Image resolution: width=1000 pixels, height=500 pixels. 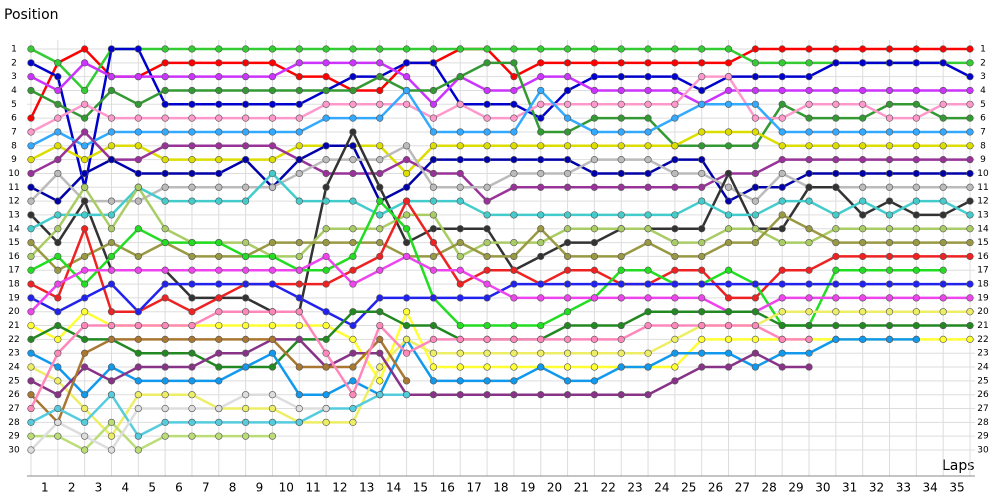 What do you see at coordinates (14, 105) in the screenshot?
I see `y-tick-label: 5` at bounding box center [14, 105].